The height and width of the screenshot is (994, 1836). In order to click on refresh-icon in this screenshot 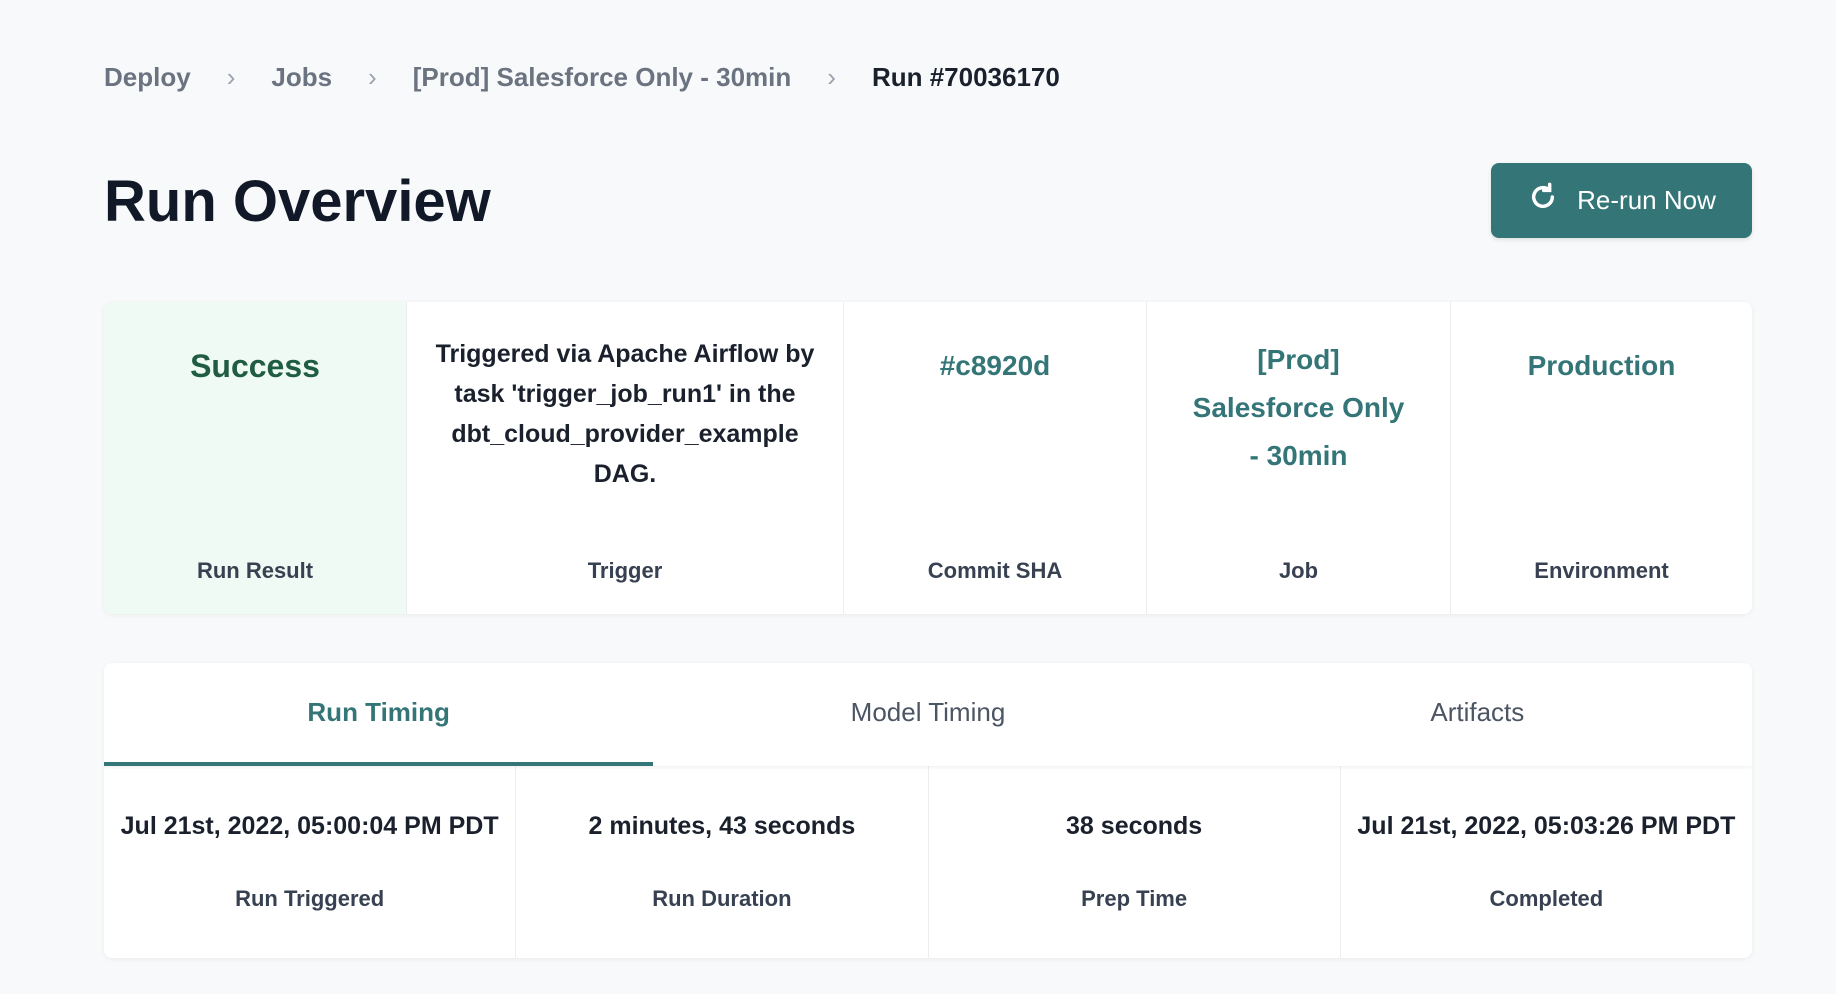, I will do `click(1543, 200)`.